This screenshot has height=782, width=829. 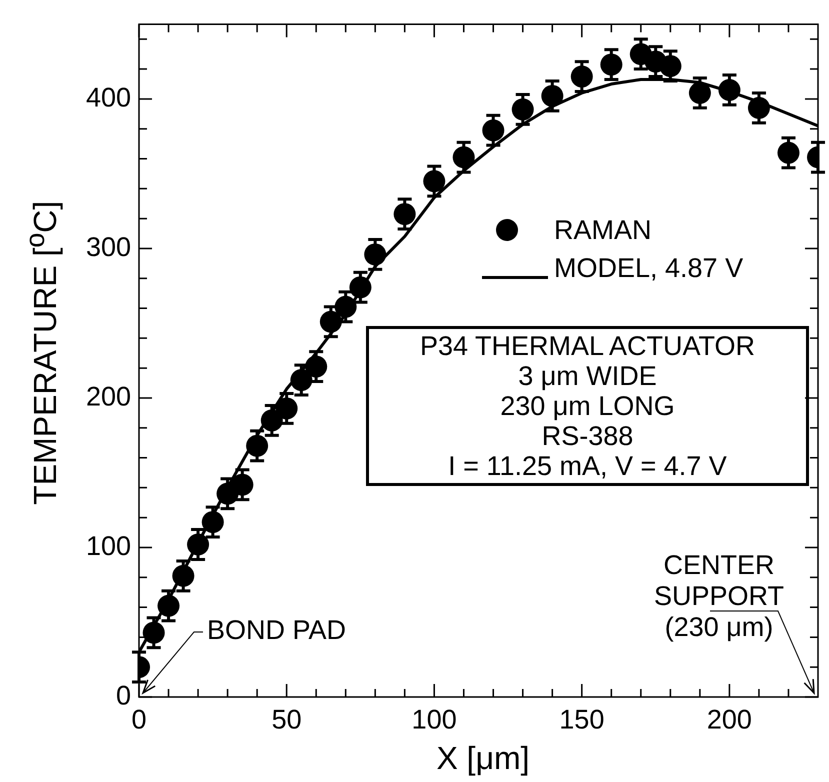 I want to click on y-tick-label: 0, so click(x=123, y=695).